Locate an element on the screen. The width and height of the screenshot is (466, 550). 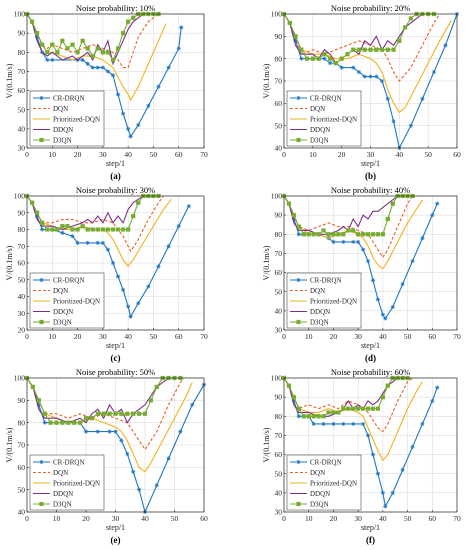
panel-label: (f) is located at coordinates (370, 540).